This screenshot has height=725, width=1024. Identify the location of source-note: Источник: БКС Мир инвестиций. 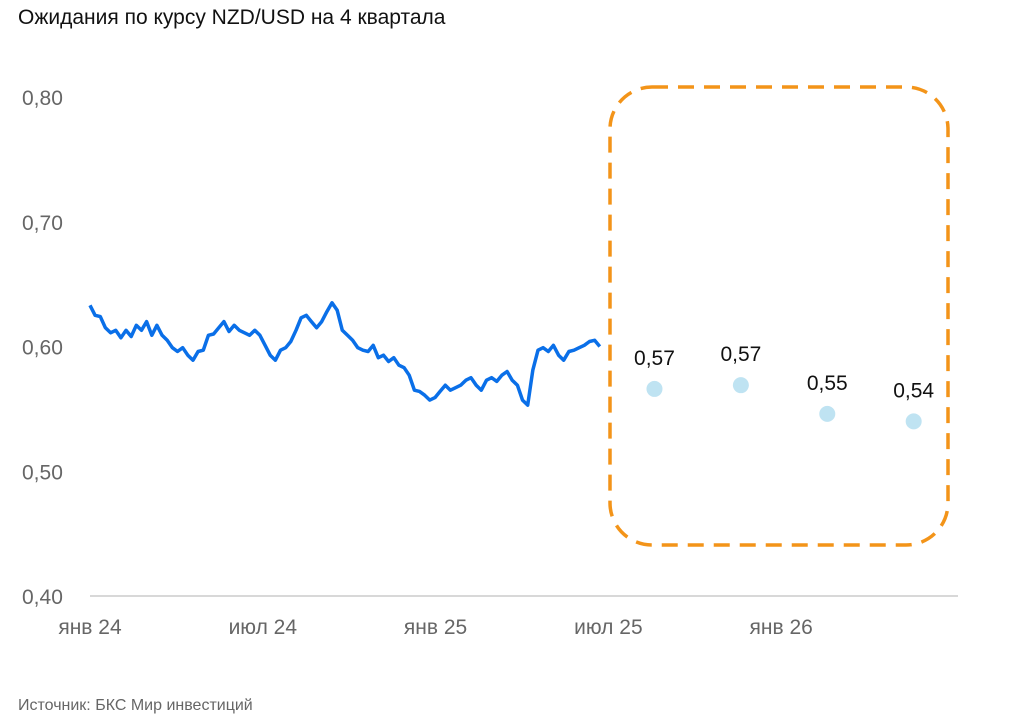
(135, 705).